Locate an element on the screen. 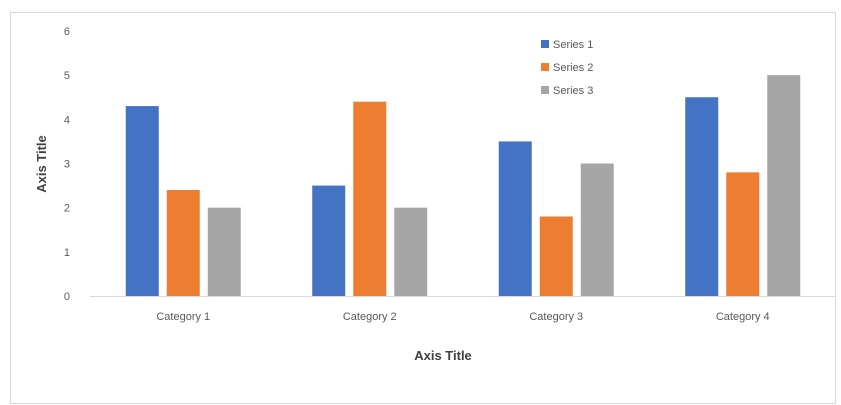  x-tick-label: Category 2 is located at coordinates (370, 317).